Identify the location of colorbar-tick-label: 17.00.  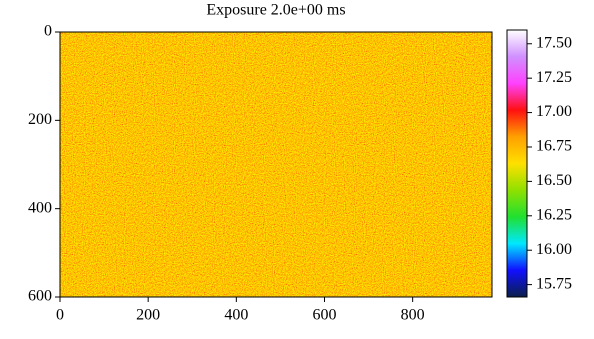
(554, 111).